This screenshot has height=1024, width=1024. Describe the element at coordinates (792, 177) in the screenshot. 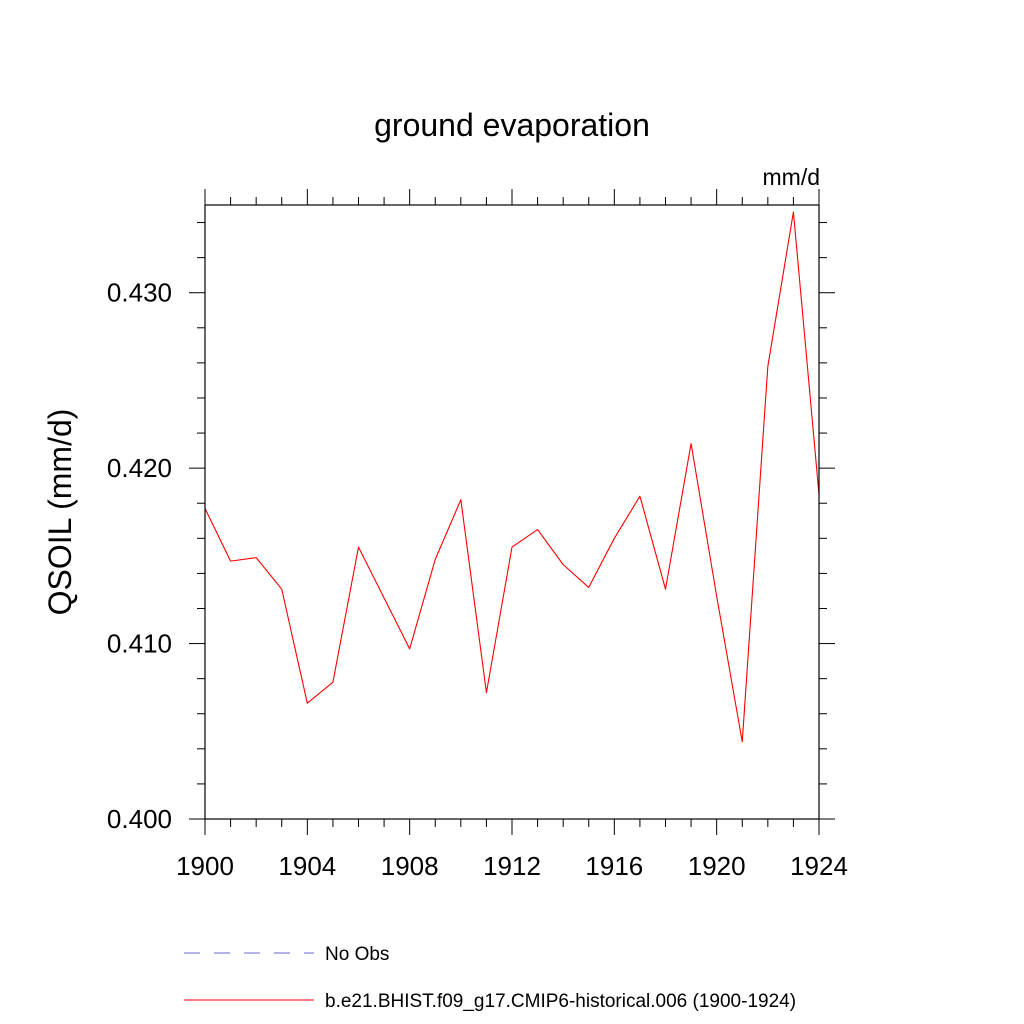

I see `units-label: mm/d` at that location.